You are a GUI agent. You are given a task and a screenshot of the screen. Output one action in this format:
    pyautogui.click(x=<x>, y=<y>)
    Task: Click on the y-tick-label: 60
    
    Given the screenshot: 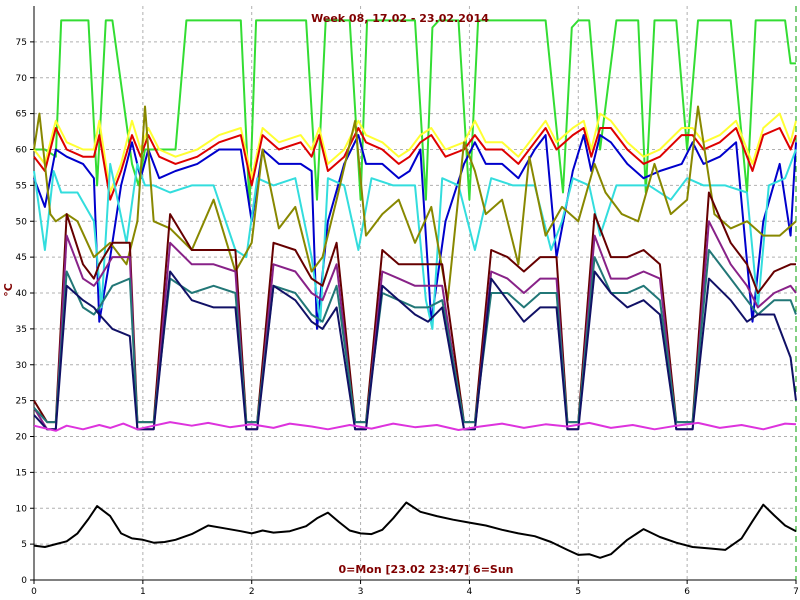 What is the action you would take?
    pyautogui.click(x=22, y=151)
    